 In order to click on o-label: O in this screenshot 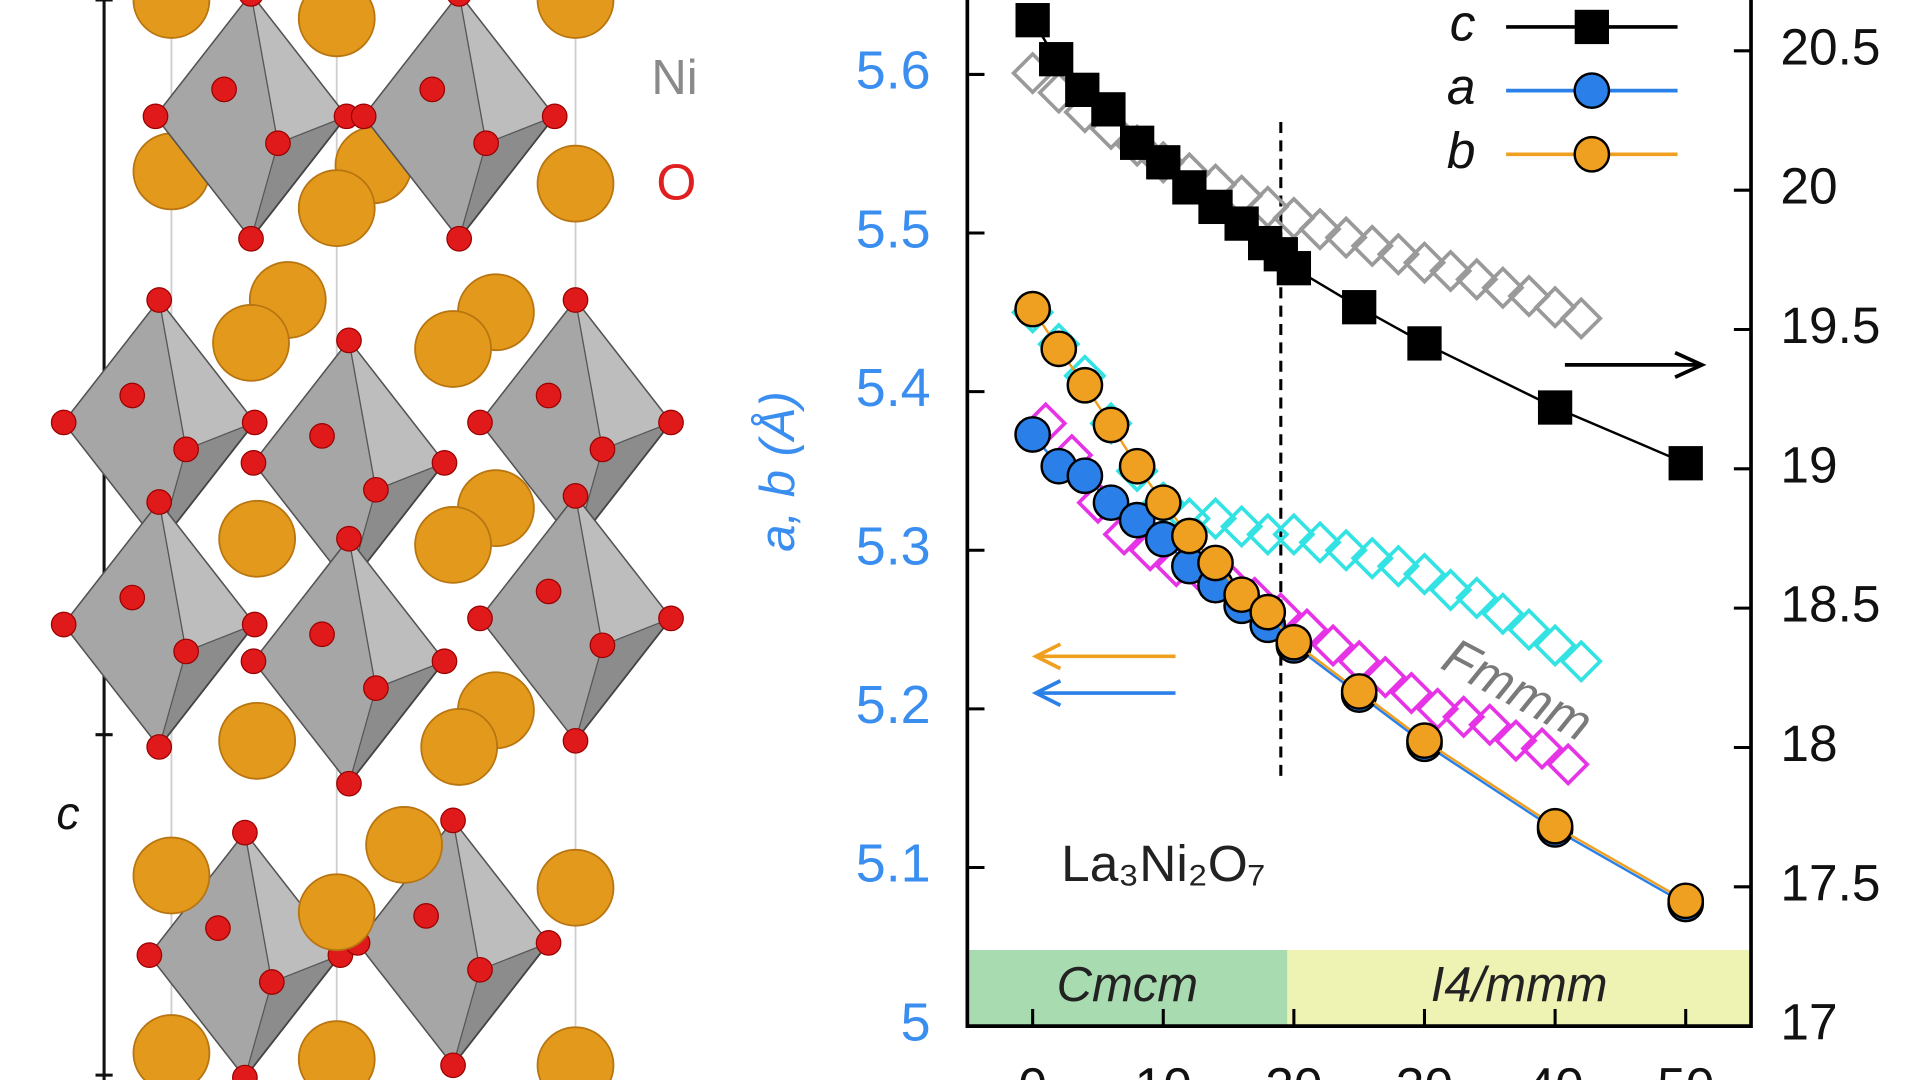, I will do `click(676, 182)`.